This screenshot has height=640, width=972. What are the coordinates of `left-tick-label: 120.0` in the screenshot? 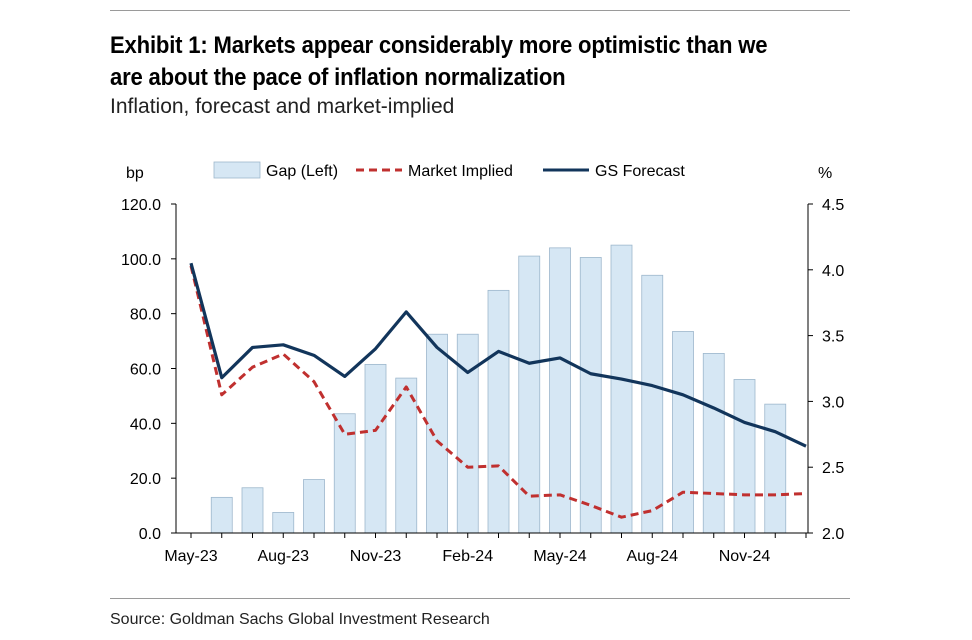 It's located at (141, 205).